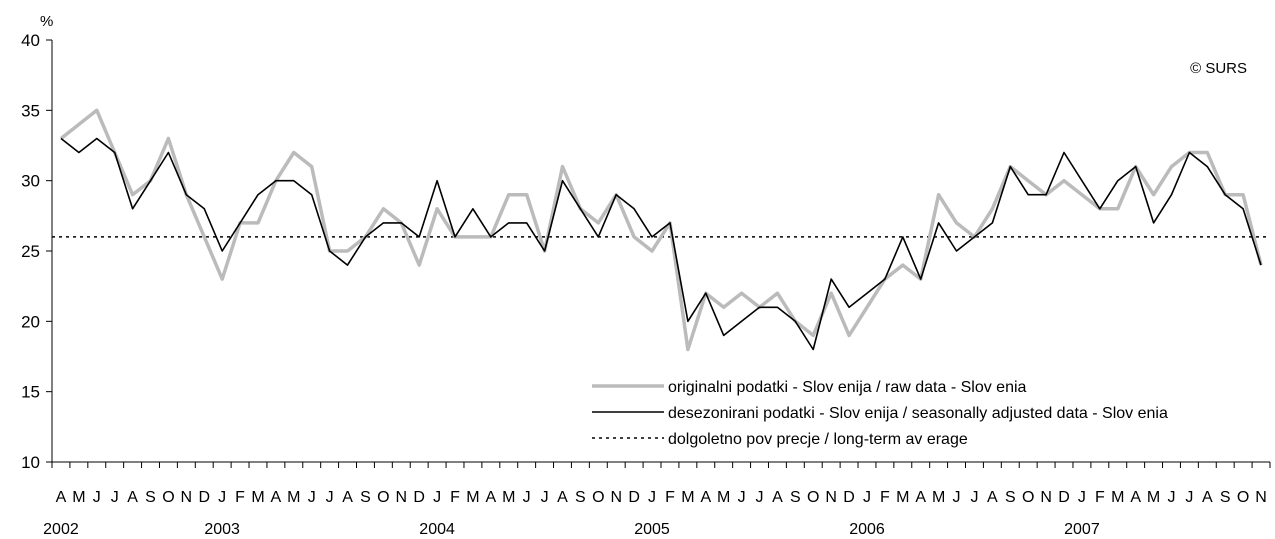 This screenshot has height=539, width=1275. Describe the element at coordinates (30, 181) in the screenshot. I see `y-tick-label: 30` at that location.